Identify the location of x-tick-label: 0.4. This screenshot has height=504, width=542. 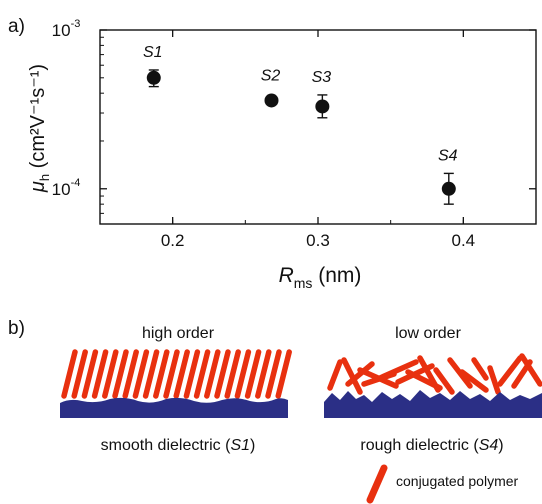
(464, 240).